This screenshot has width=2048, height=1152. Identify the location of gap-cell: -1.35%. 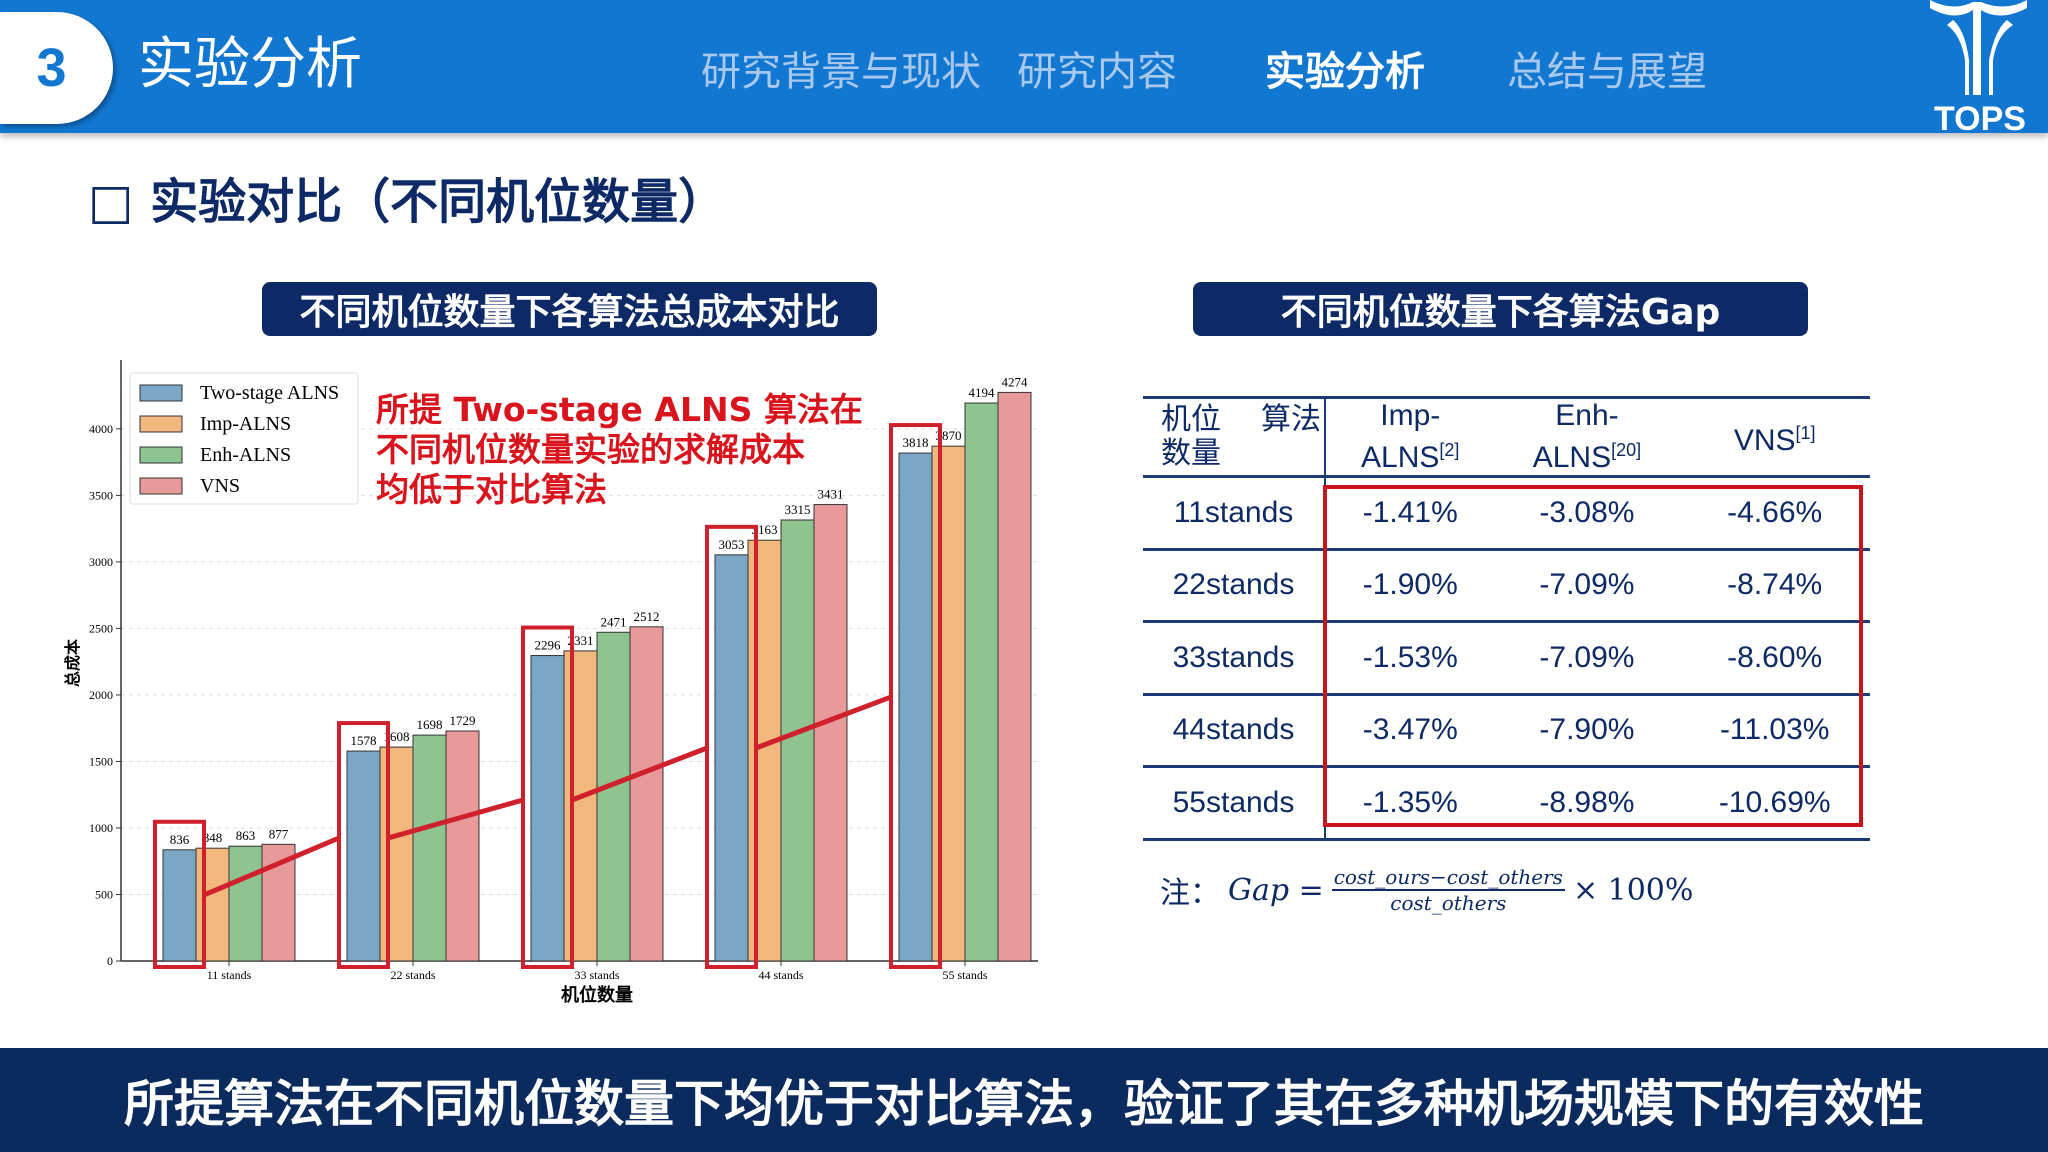
(1410, 803).